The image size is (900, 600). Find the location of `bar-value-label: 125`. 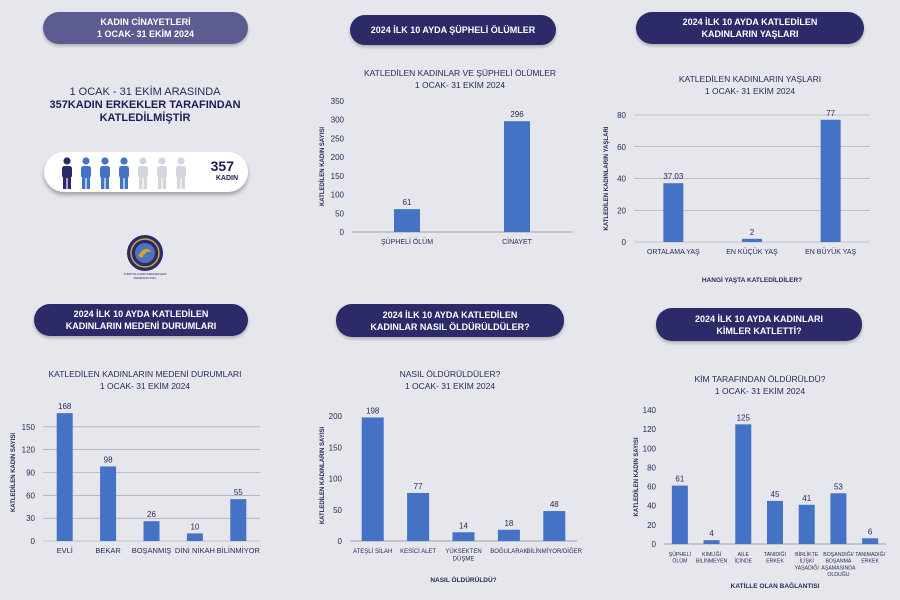

bar-value-label: 125 is located at coordinates (744, 417).